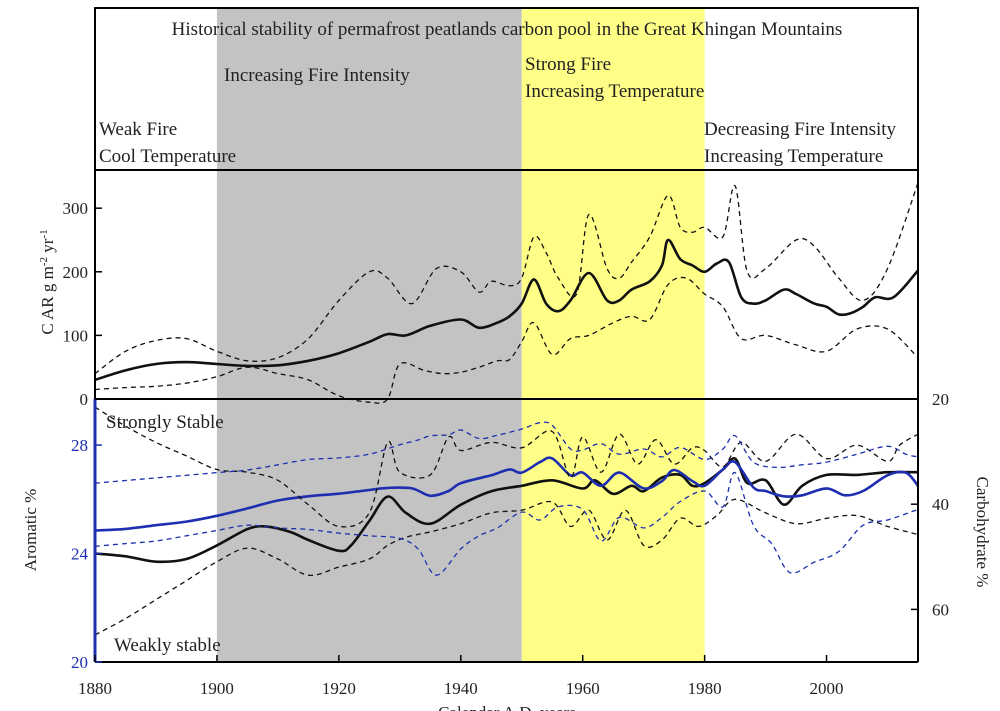 This screenshot has height=711, width=1000. Describe the element at coordinates (76, 335) in the screenshot. I see `car-y-tick-label: 100` at that location.